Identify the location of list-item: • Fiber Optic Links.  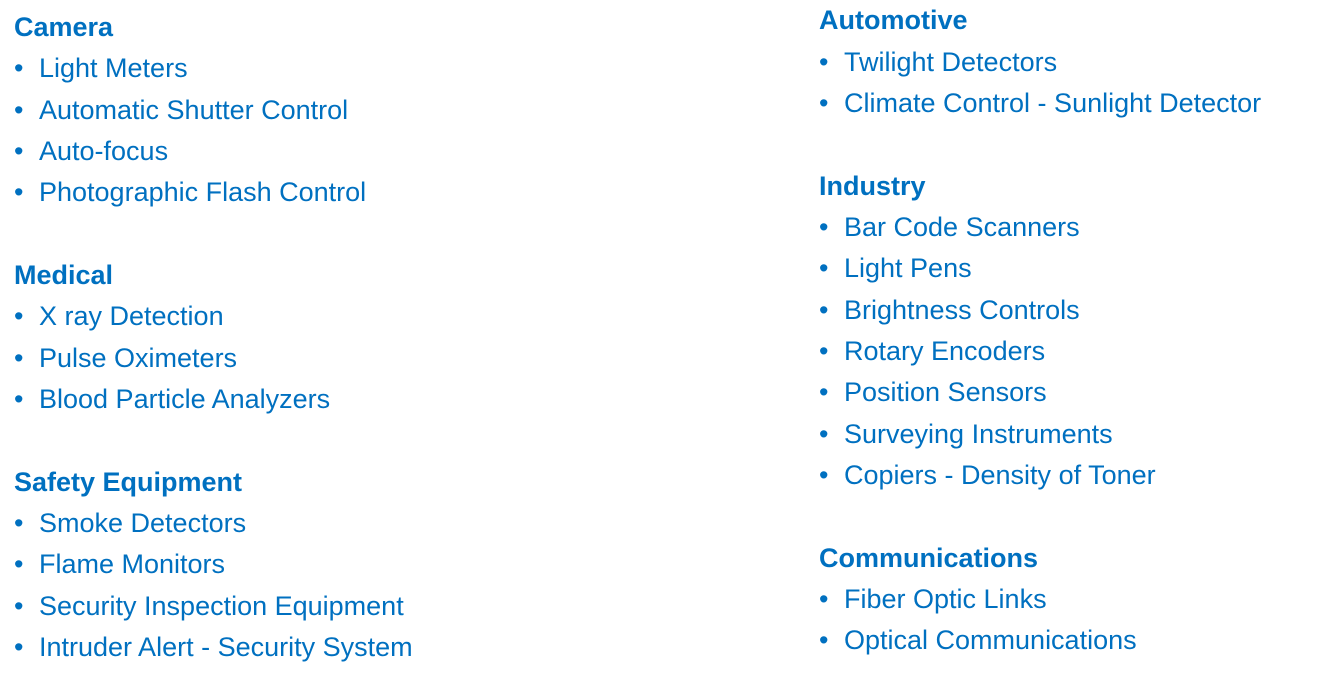
(933, 599).